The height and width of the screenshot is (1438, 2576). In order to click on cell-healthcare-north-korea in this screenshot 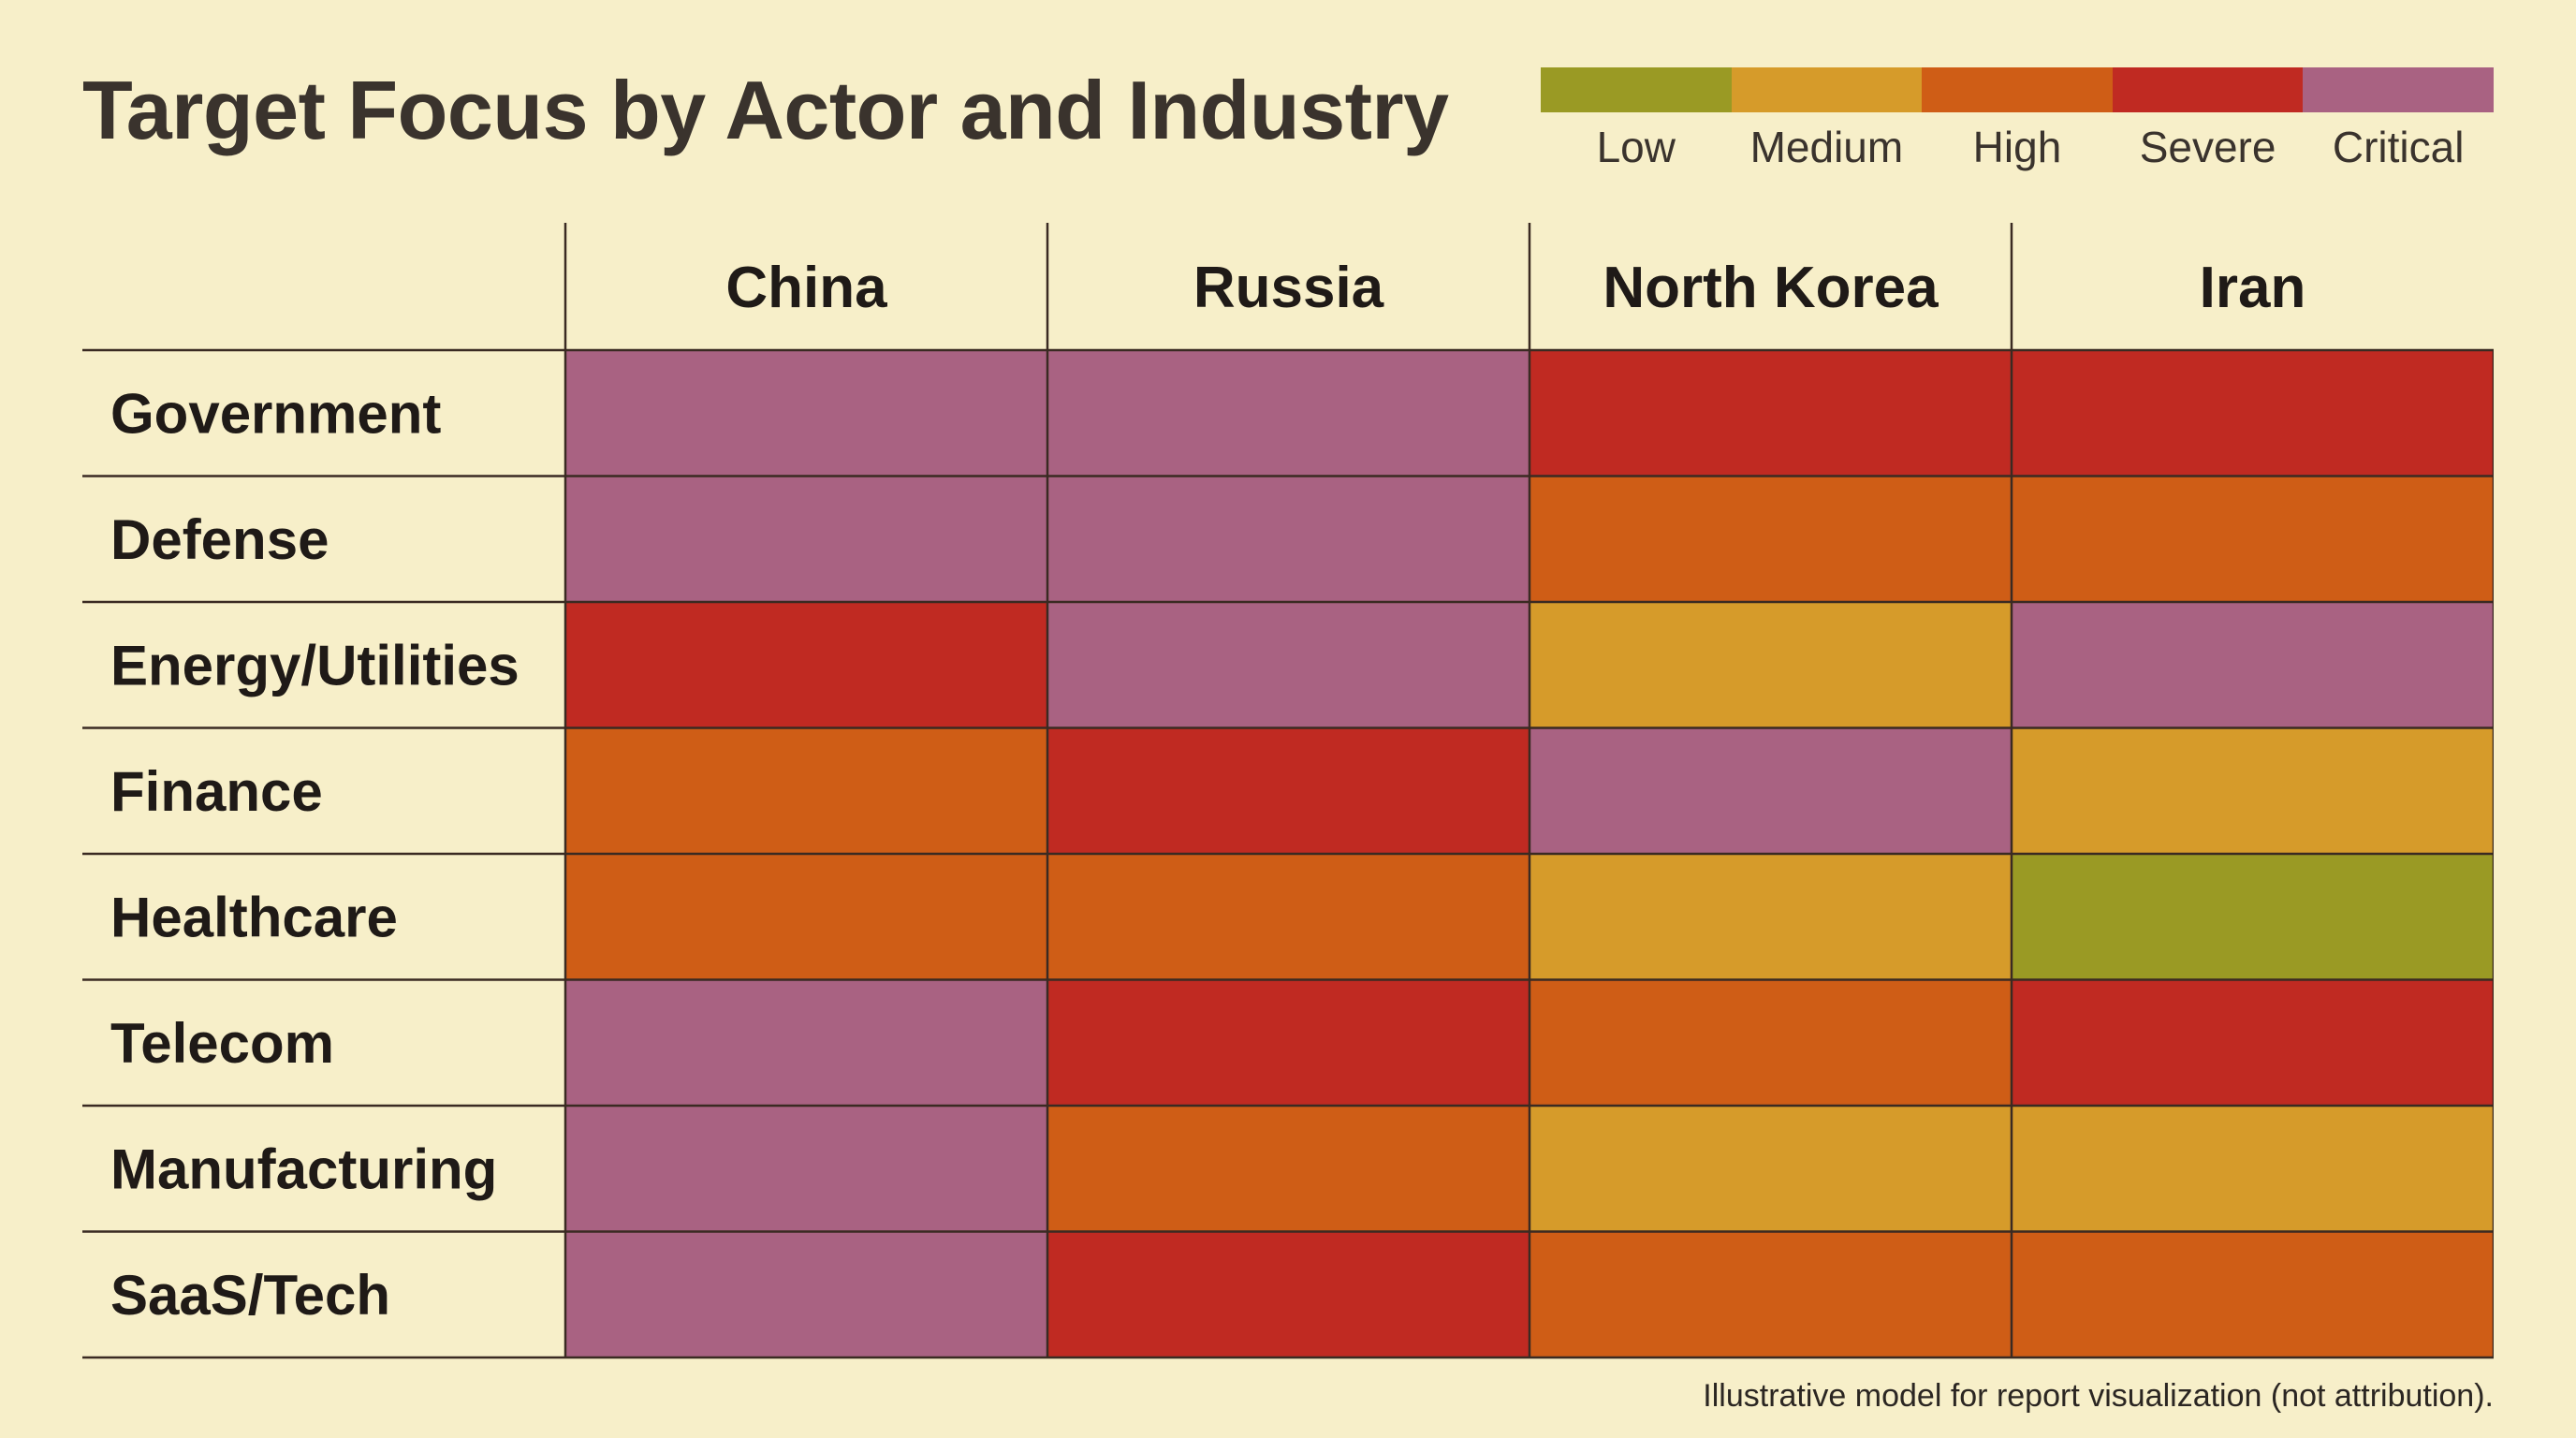, I will do `click(1771, 917)`.